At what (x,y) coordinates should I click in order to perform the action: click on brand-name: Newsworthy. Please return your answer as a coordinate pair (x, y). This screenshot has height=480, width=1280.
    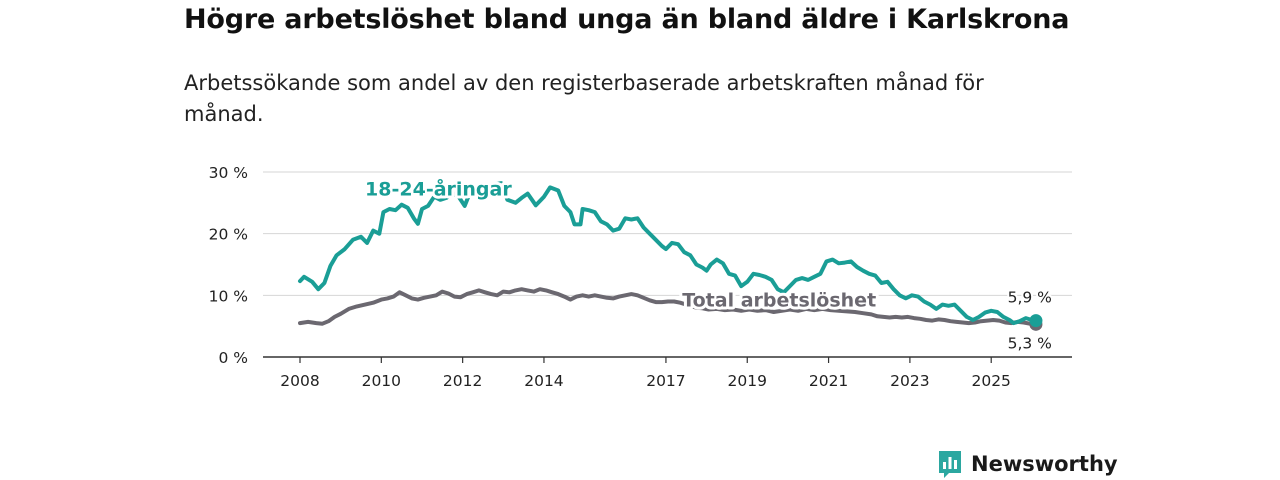
    Looking at the image, I should click on (1044, 464).